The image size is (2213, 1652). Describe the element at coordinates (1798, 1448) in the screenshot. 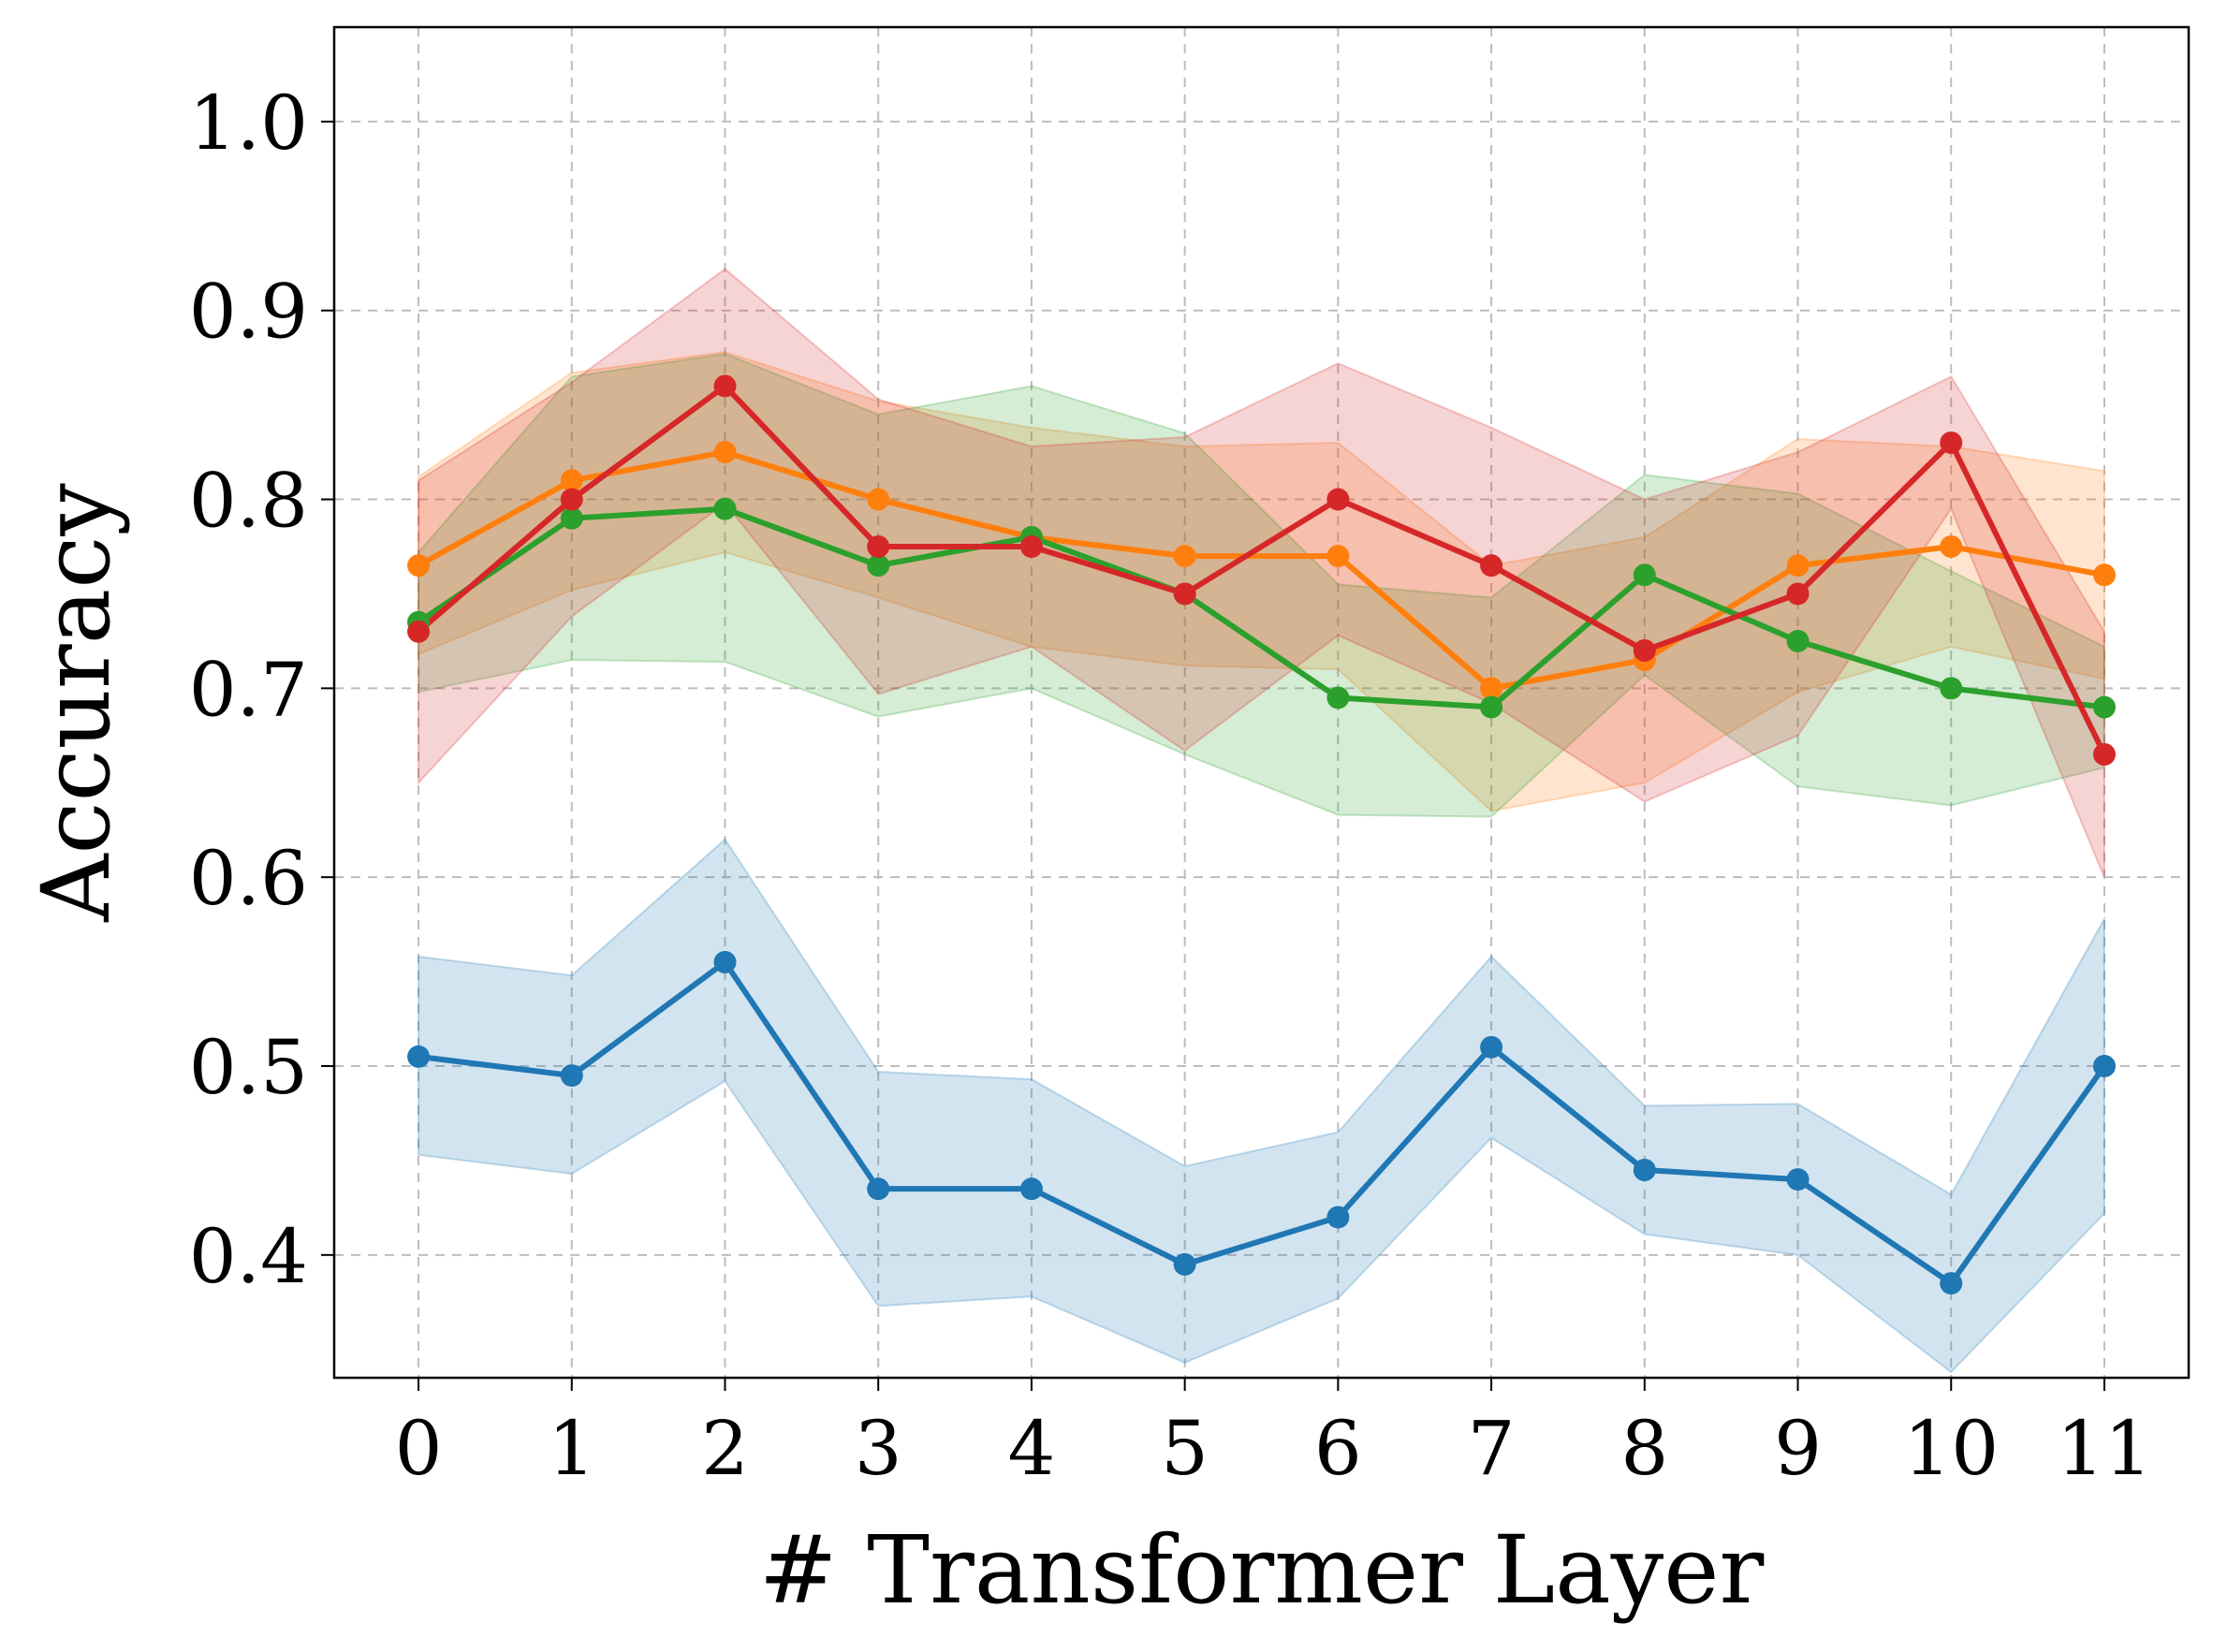

I see `x-tick-label: 9` at that location.